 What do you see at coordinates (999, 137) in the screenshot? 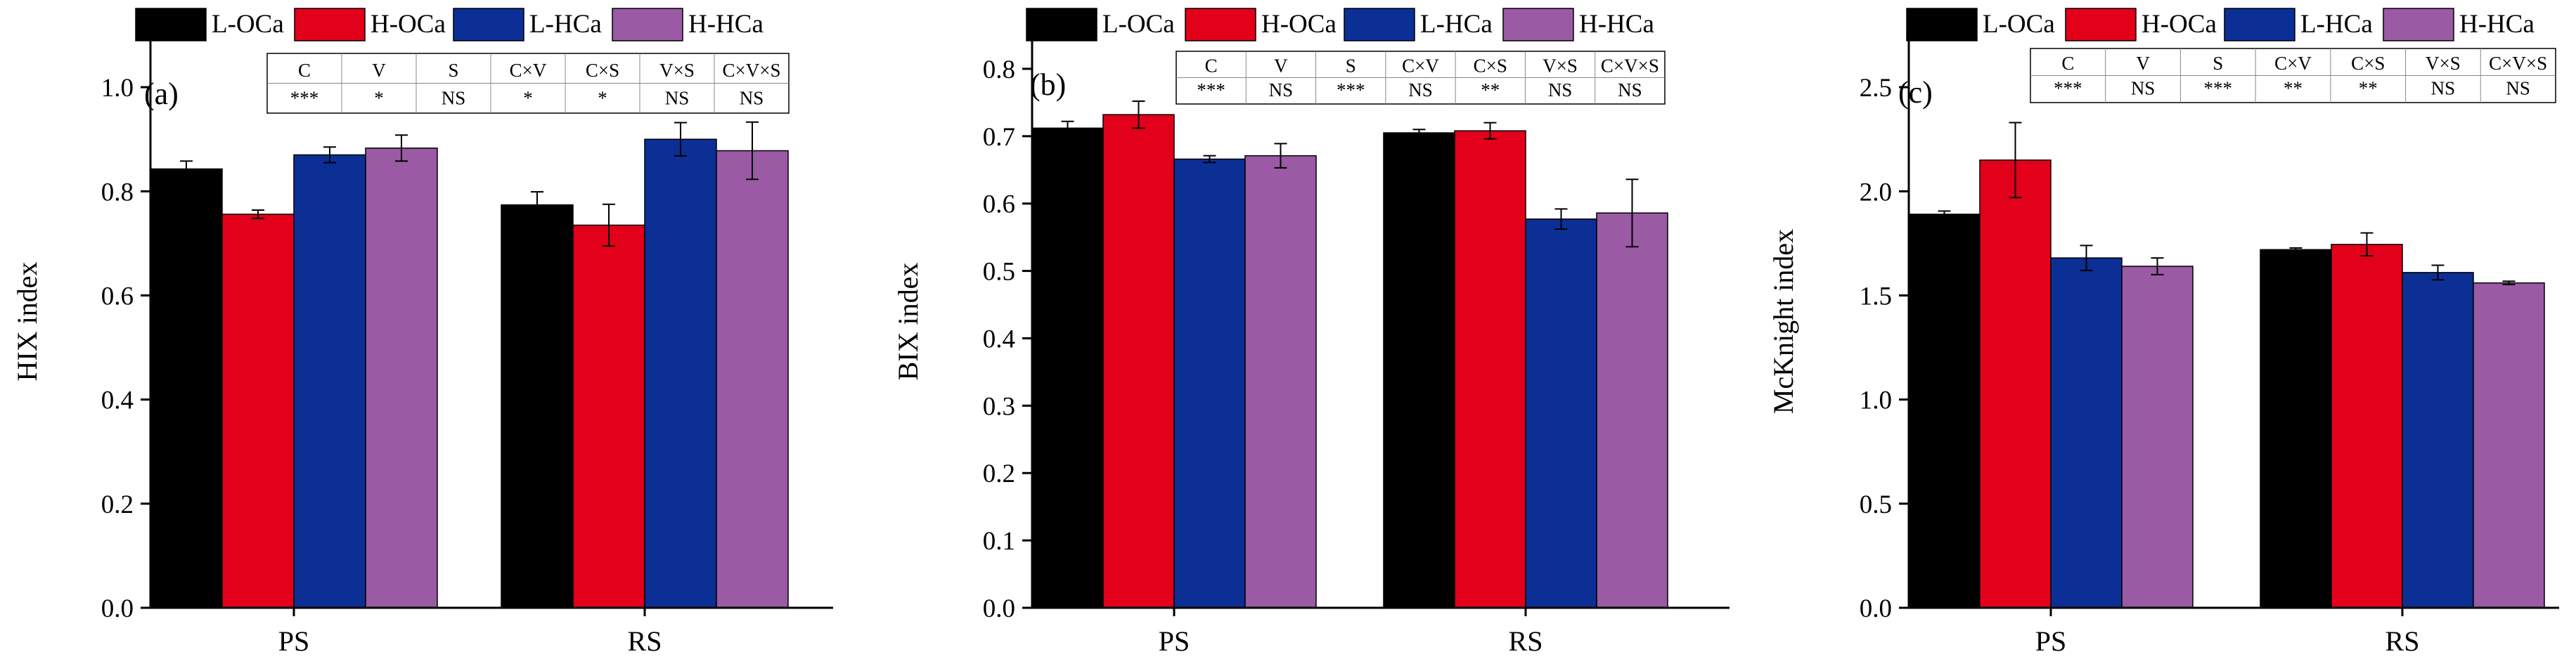
I see `y-tick-label: 0.7` at bounding box center [999, 137].